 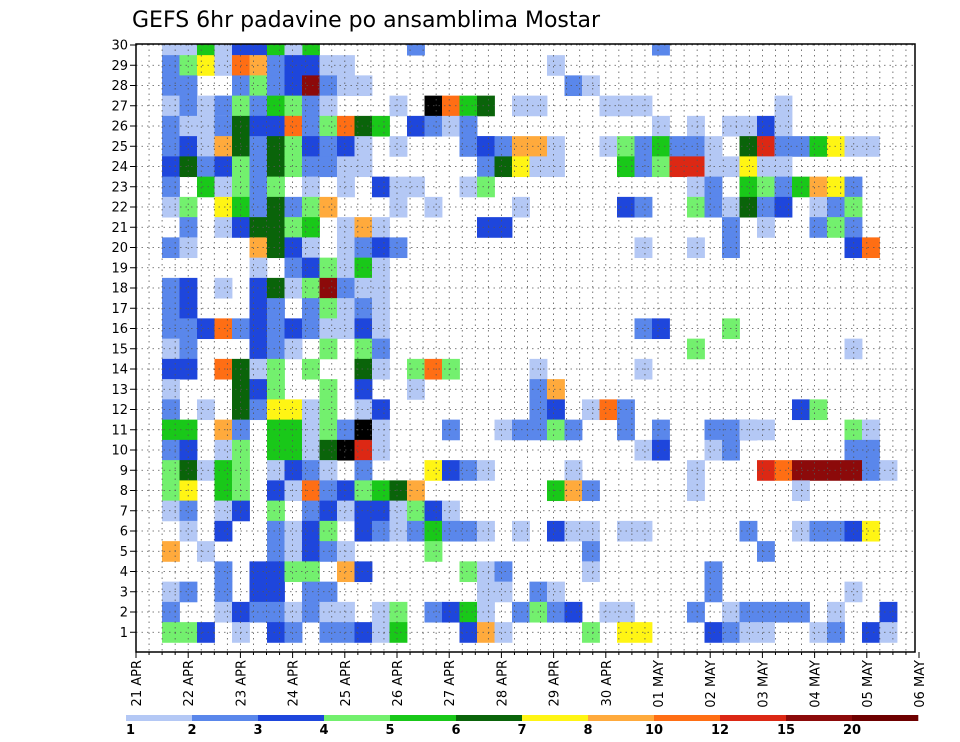 I want to click on y-tick-label: 24, so click(x=119, y=167).